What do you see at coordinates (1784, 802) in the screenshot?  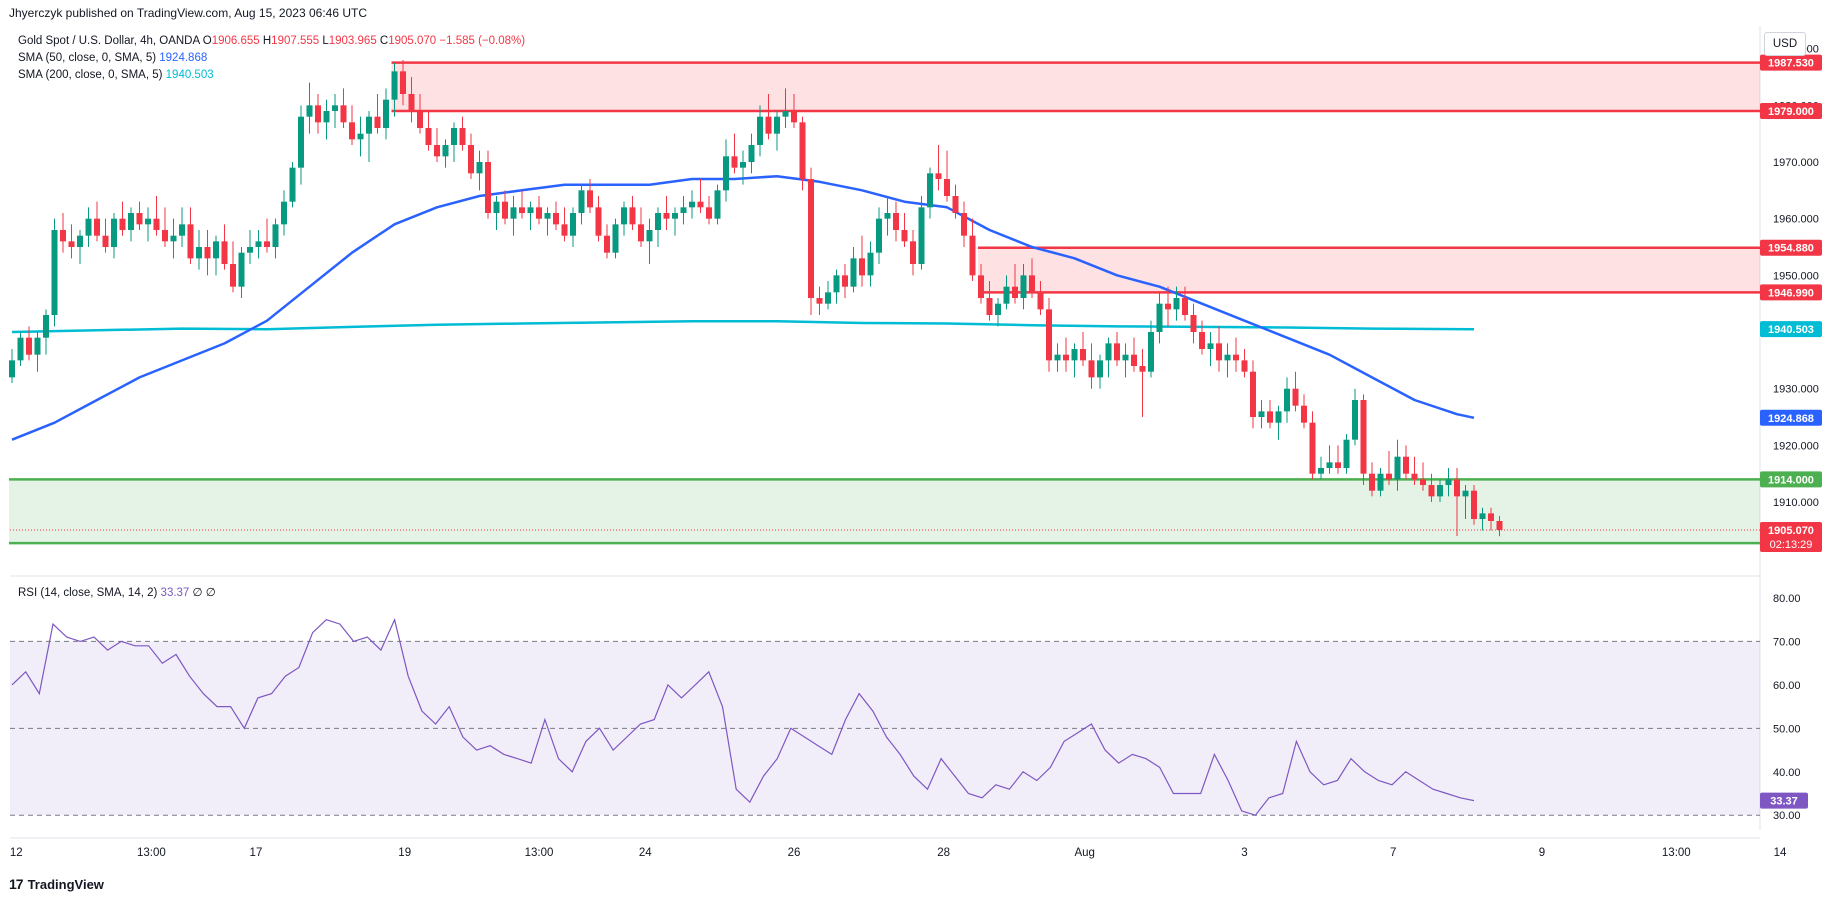 I see `rsi-last-label: 33.37` at bounding box center [1784, 802].